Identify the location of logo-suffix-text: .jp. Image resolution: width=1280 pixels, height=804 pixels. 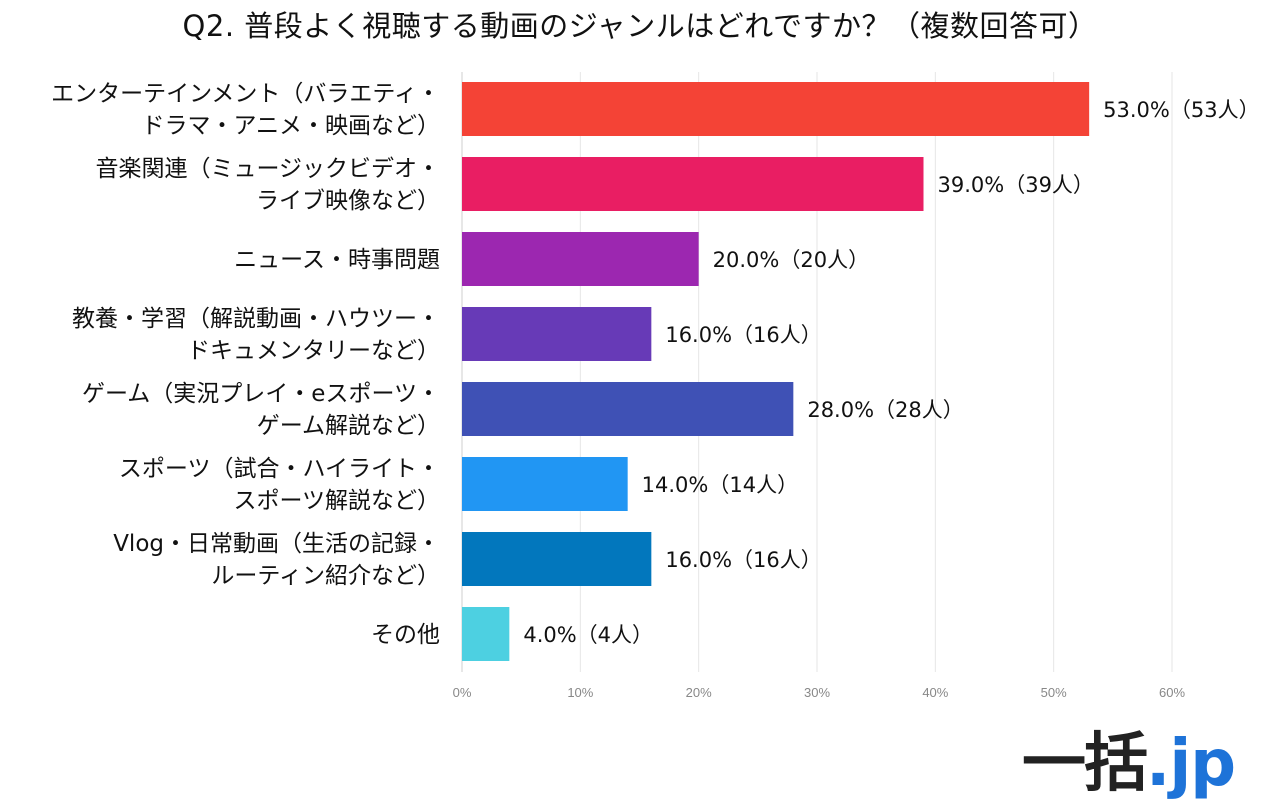
(1191, 764).